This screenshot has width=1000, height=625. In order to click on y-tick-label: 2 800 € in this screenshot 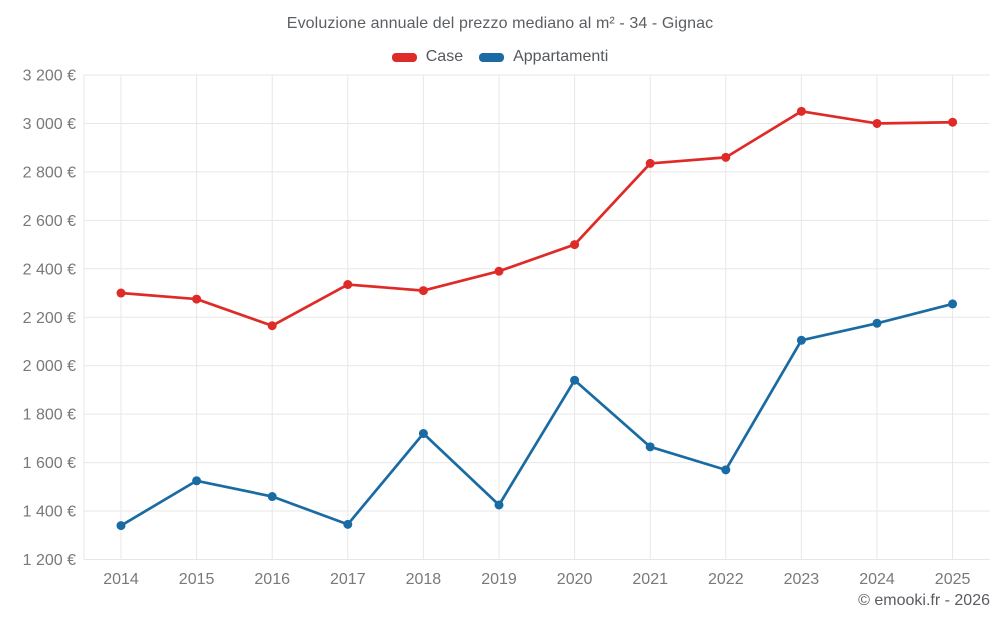, I will do `click(49, 172)`.